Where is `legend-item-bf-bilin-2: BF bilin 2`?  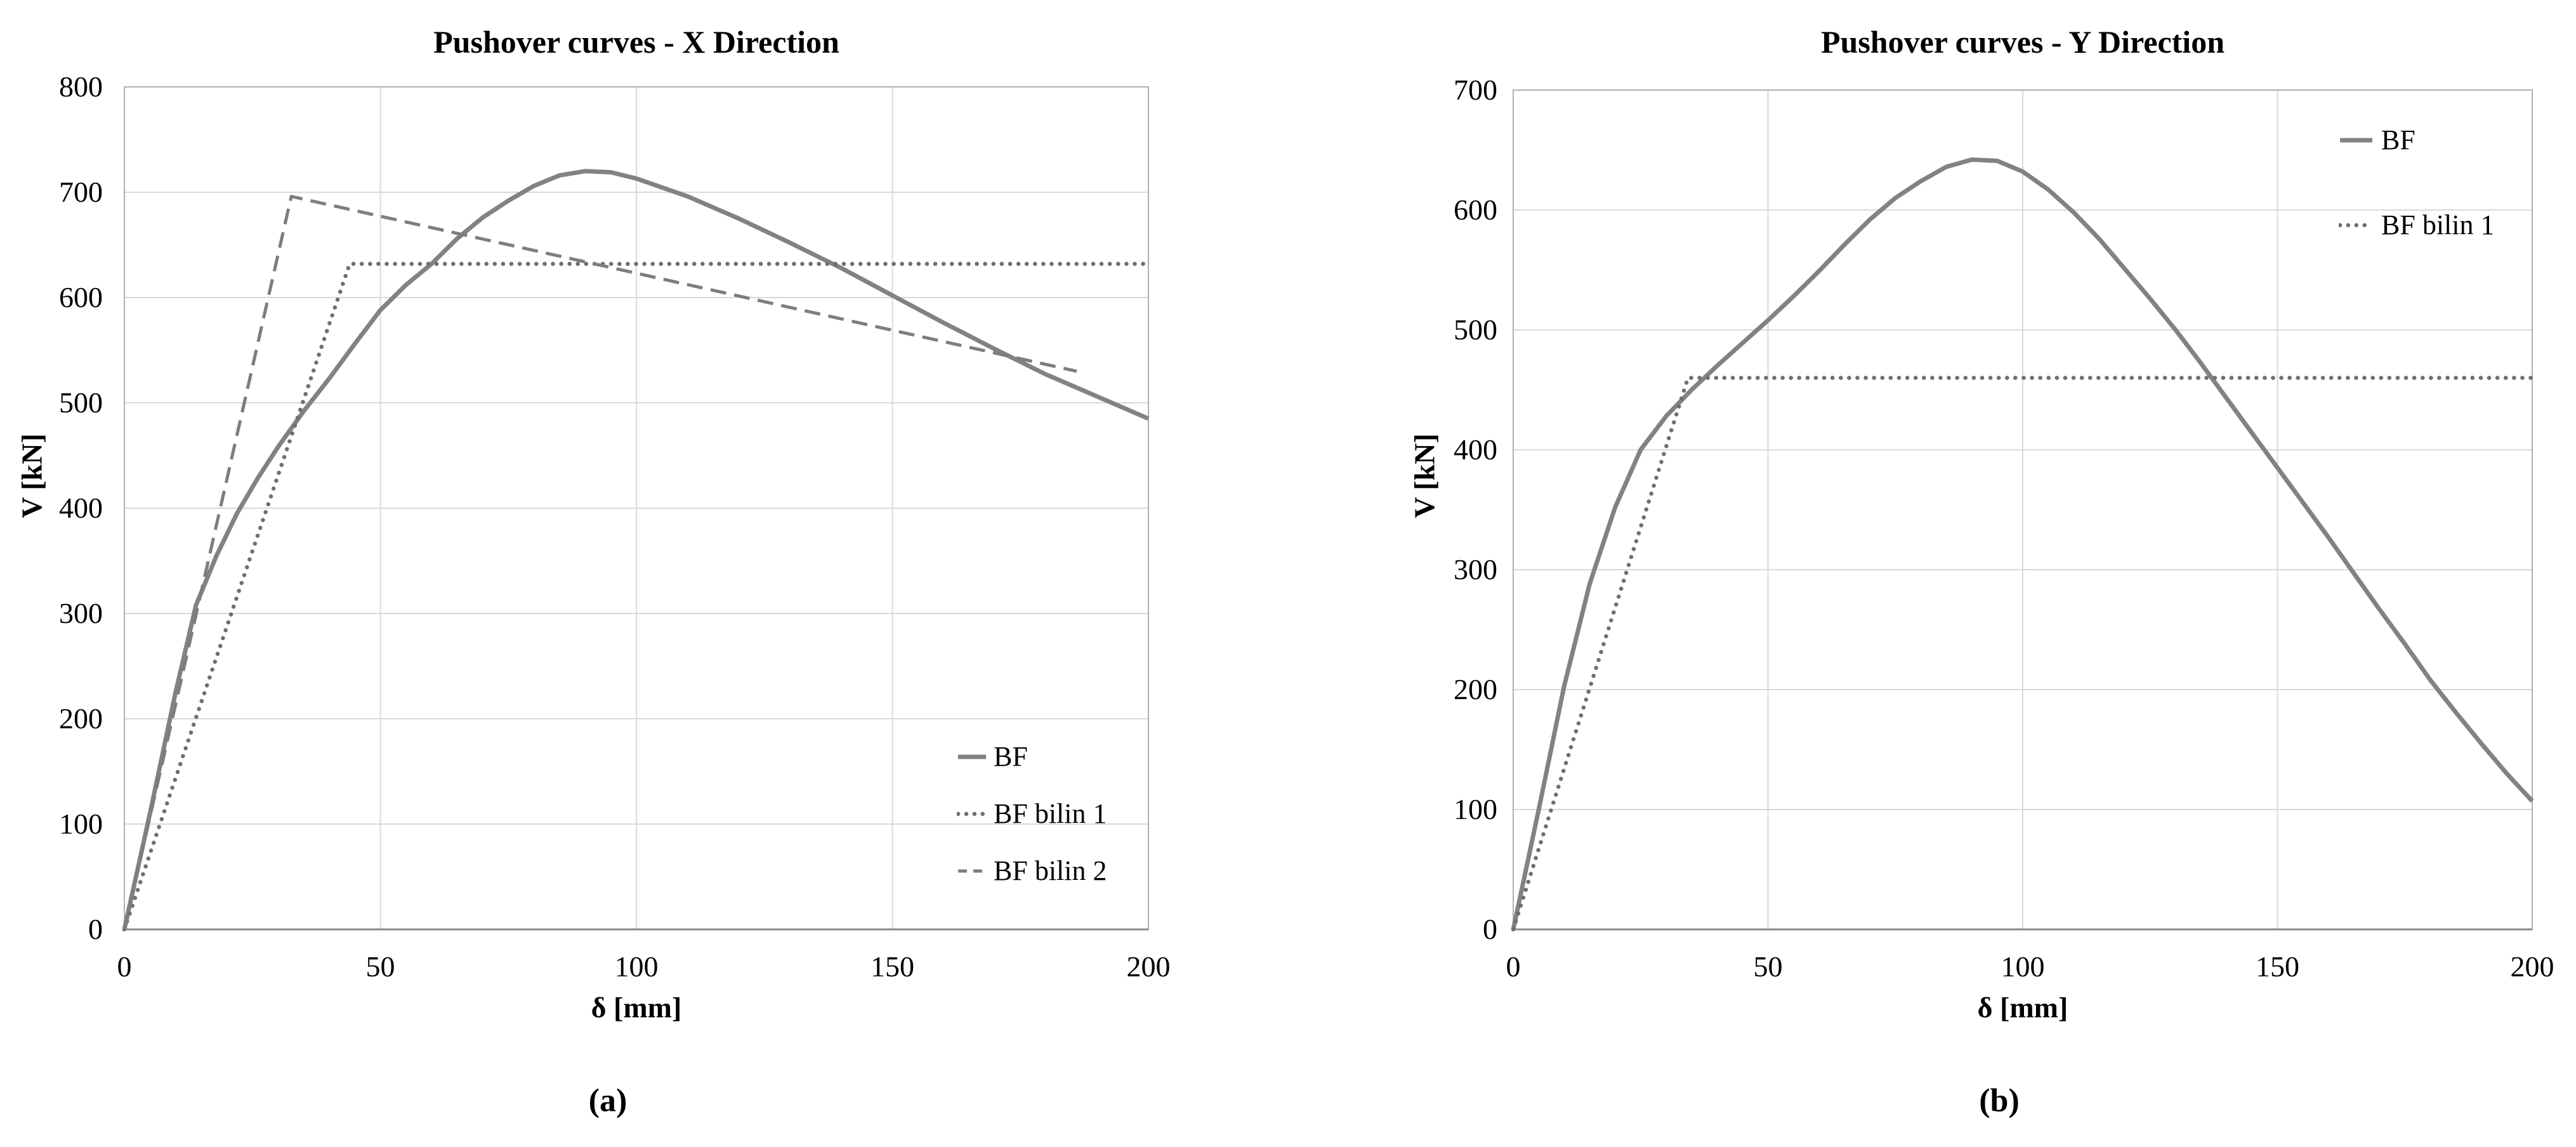 legend-item-bf-bilin-2: BF bilin 2 is located at coordinates (1032, 871).